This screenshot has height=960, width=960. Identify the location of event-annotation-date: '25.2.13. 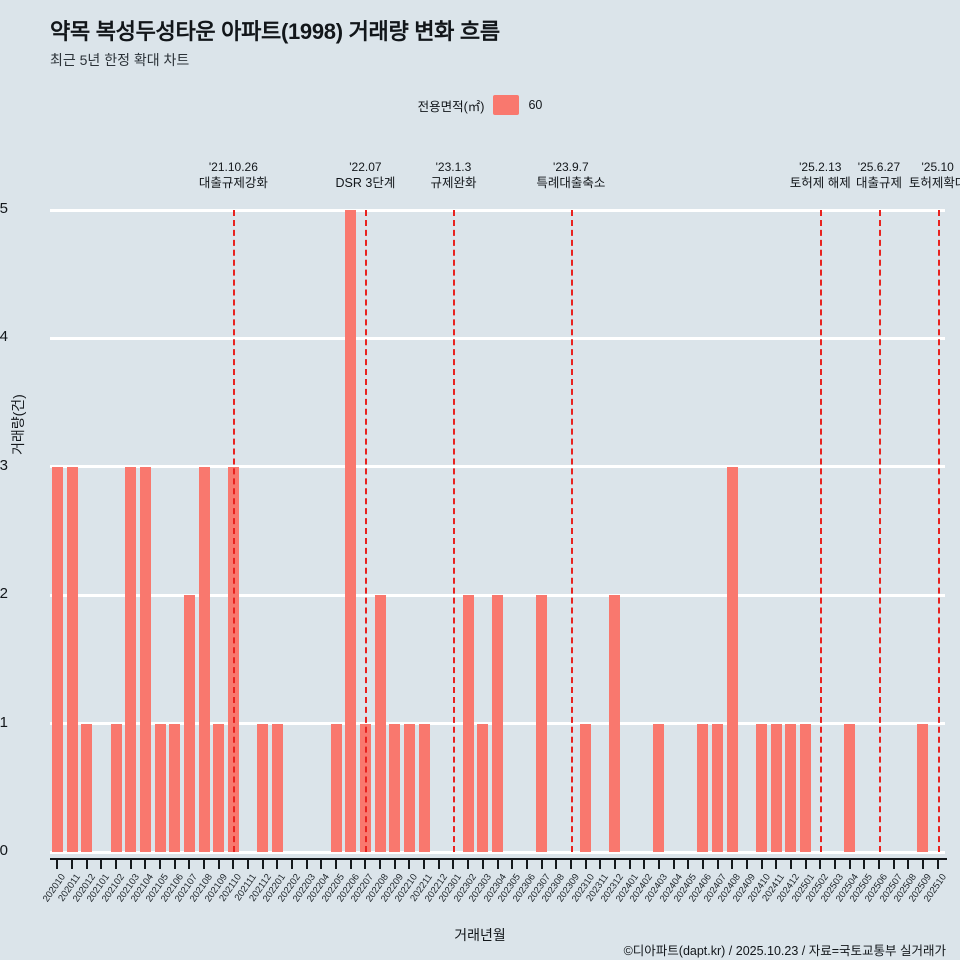
(820, 167).